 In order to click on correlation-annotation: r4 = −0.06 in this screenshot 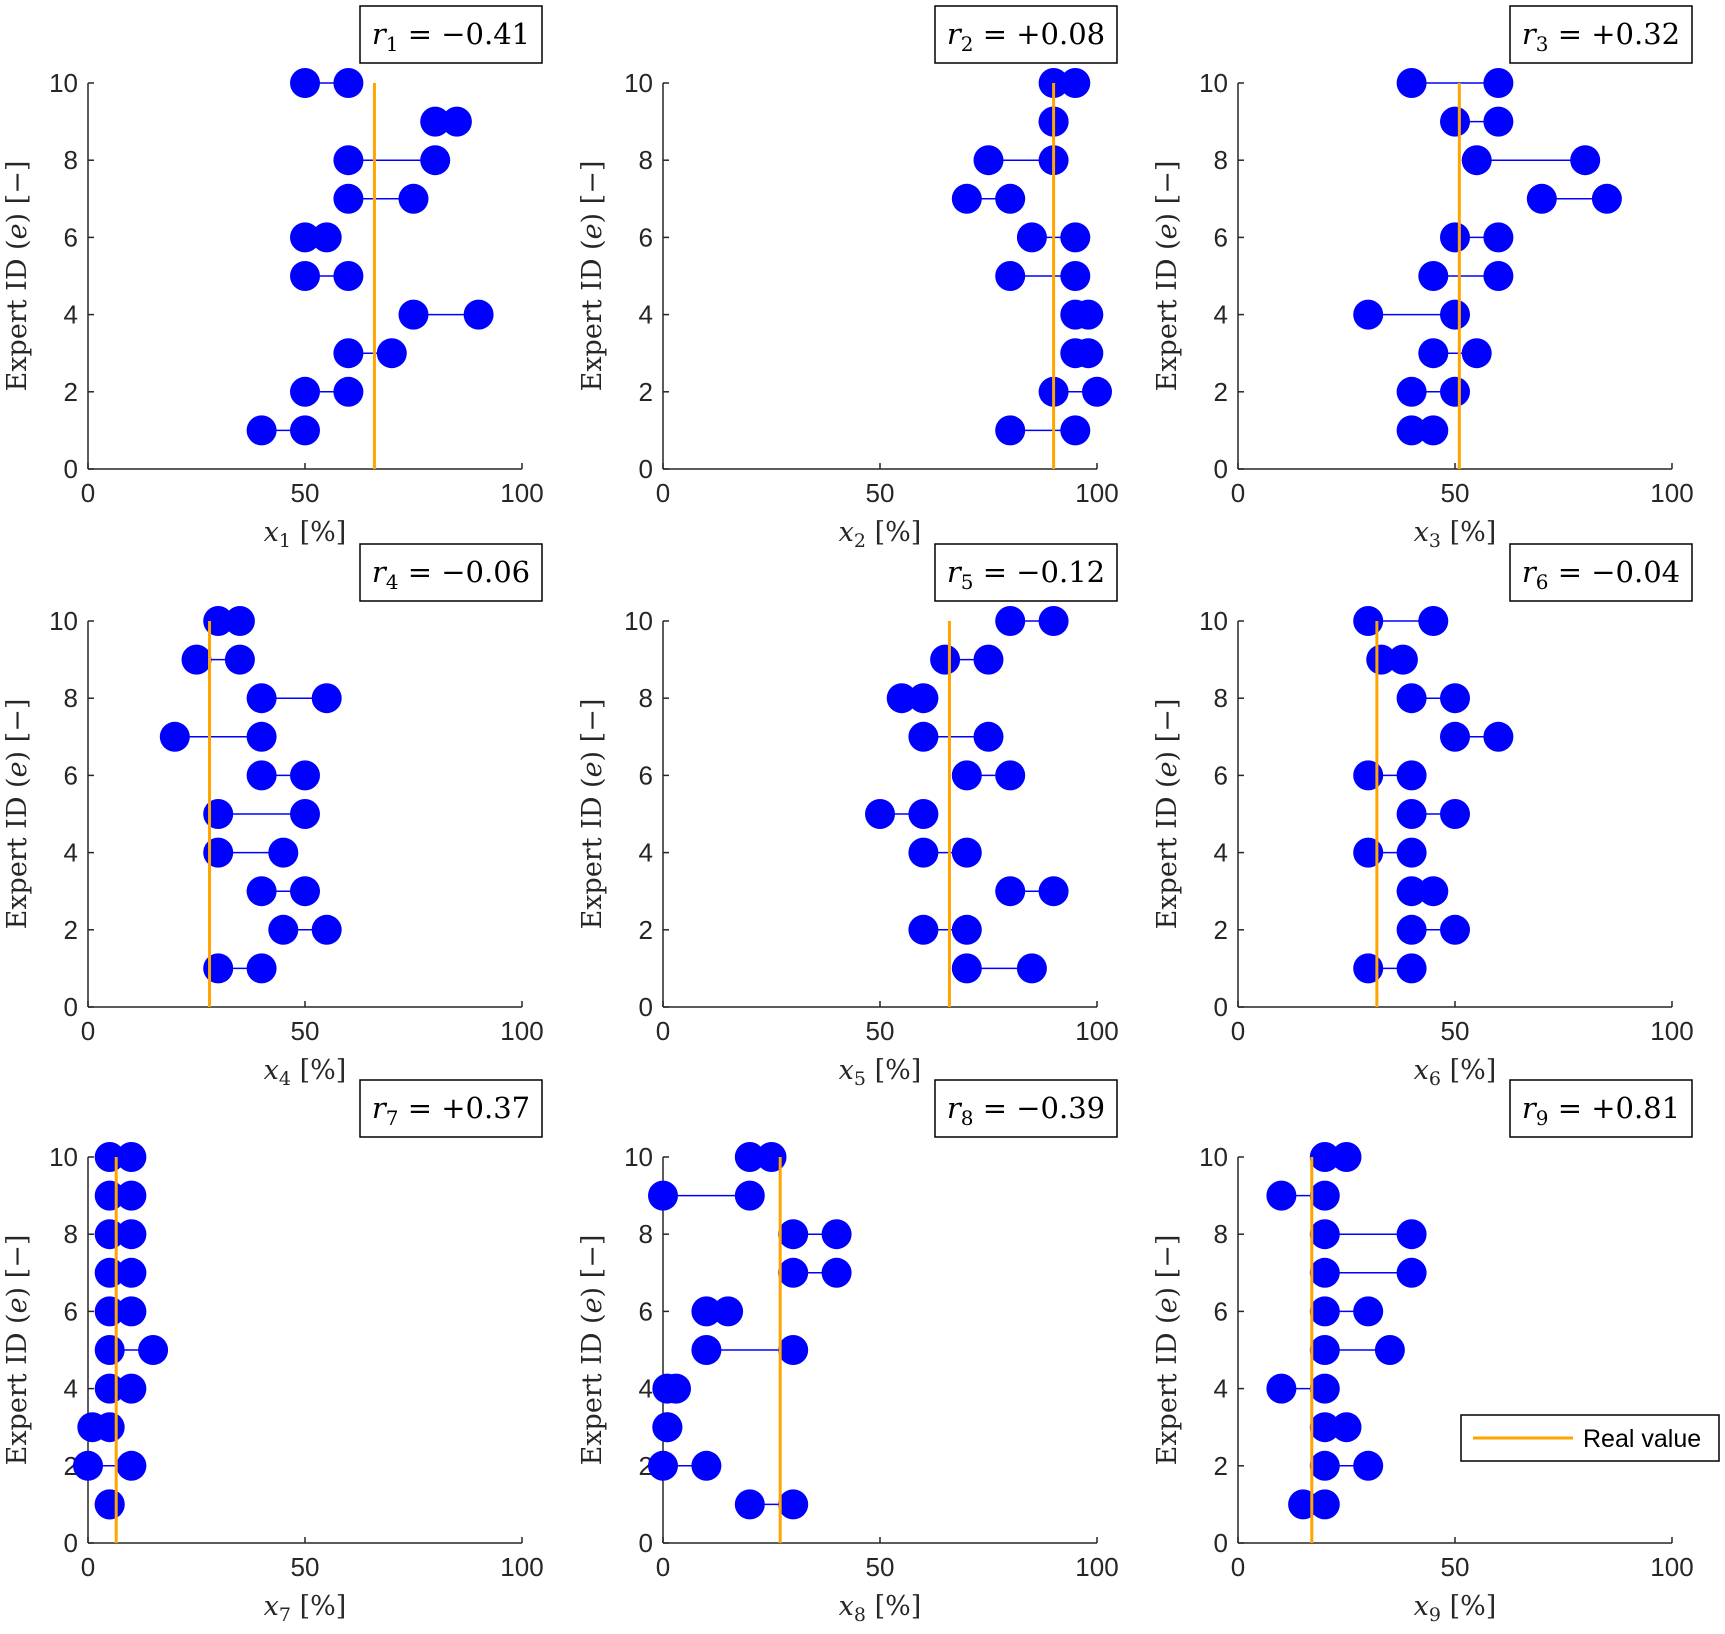, I will do `click(451, 574)`.